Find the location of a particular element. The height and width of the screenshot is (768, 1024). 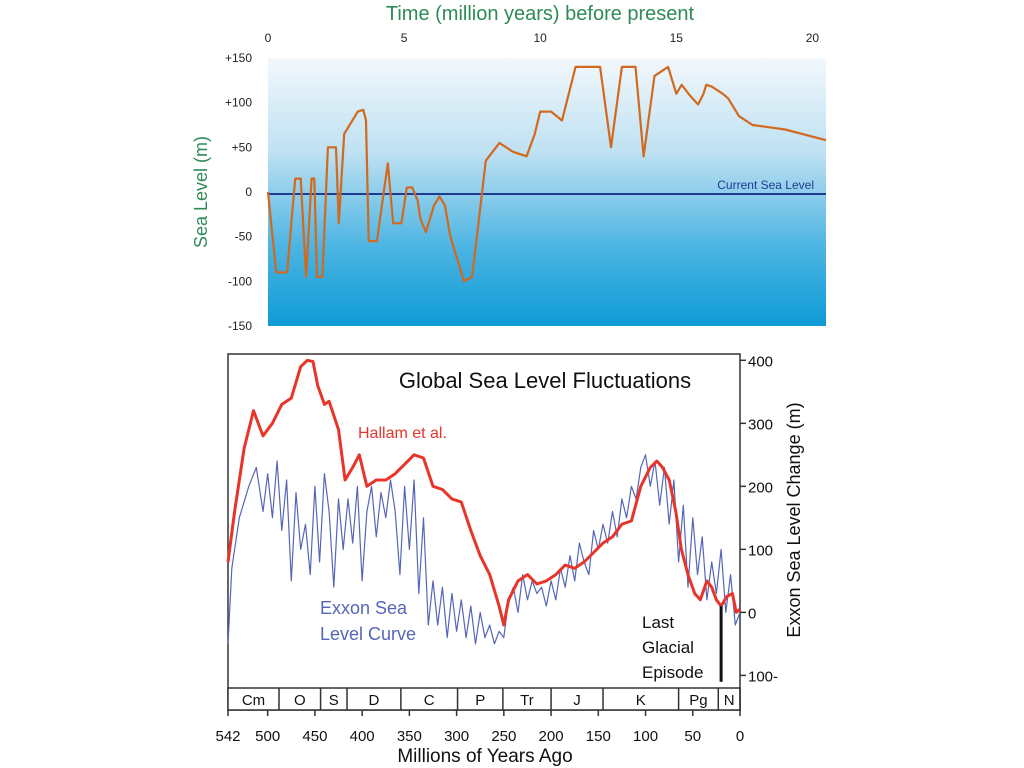

exxon-sea-level-series is located at coordinates (484, 549).